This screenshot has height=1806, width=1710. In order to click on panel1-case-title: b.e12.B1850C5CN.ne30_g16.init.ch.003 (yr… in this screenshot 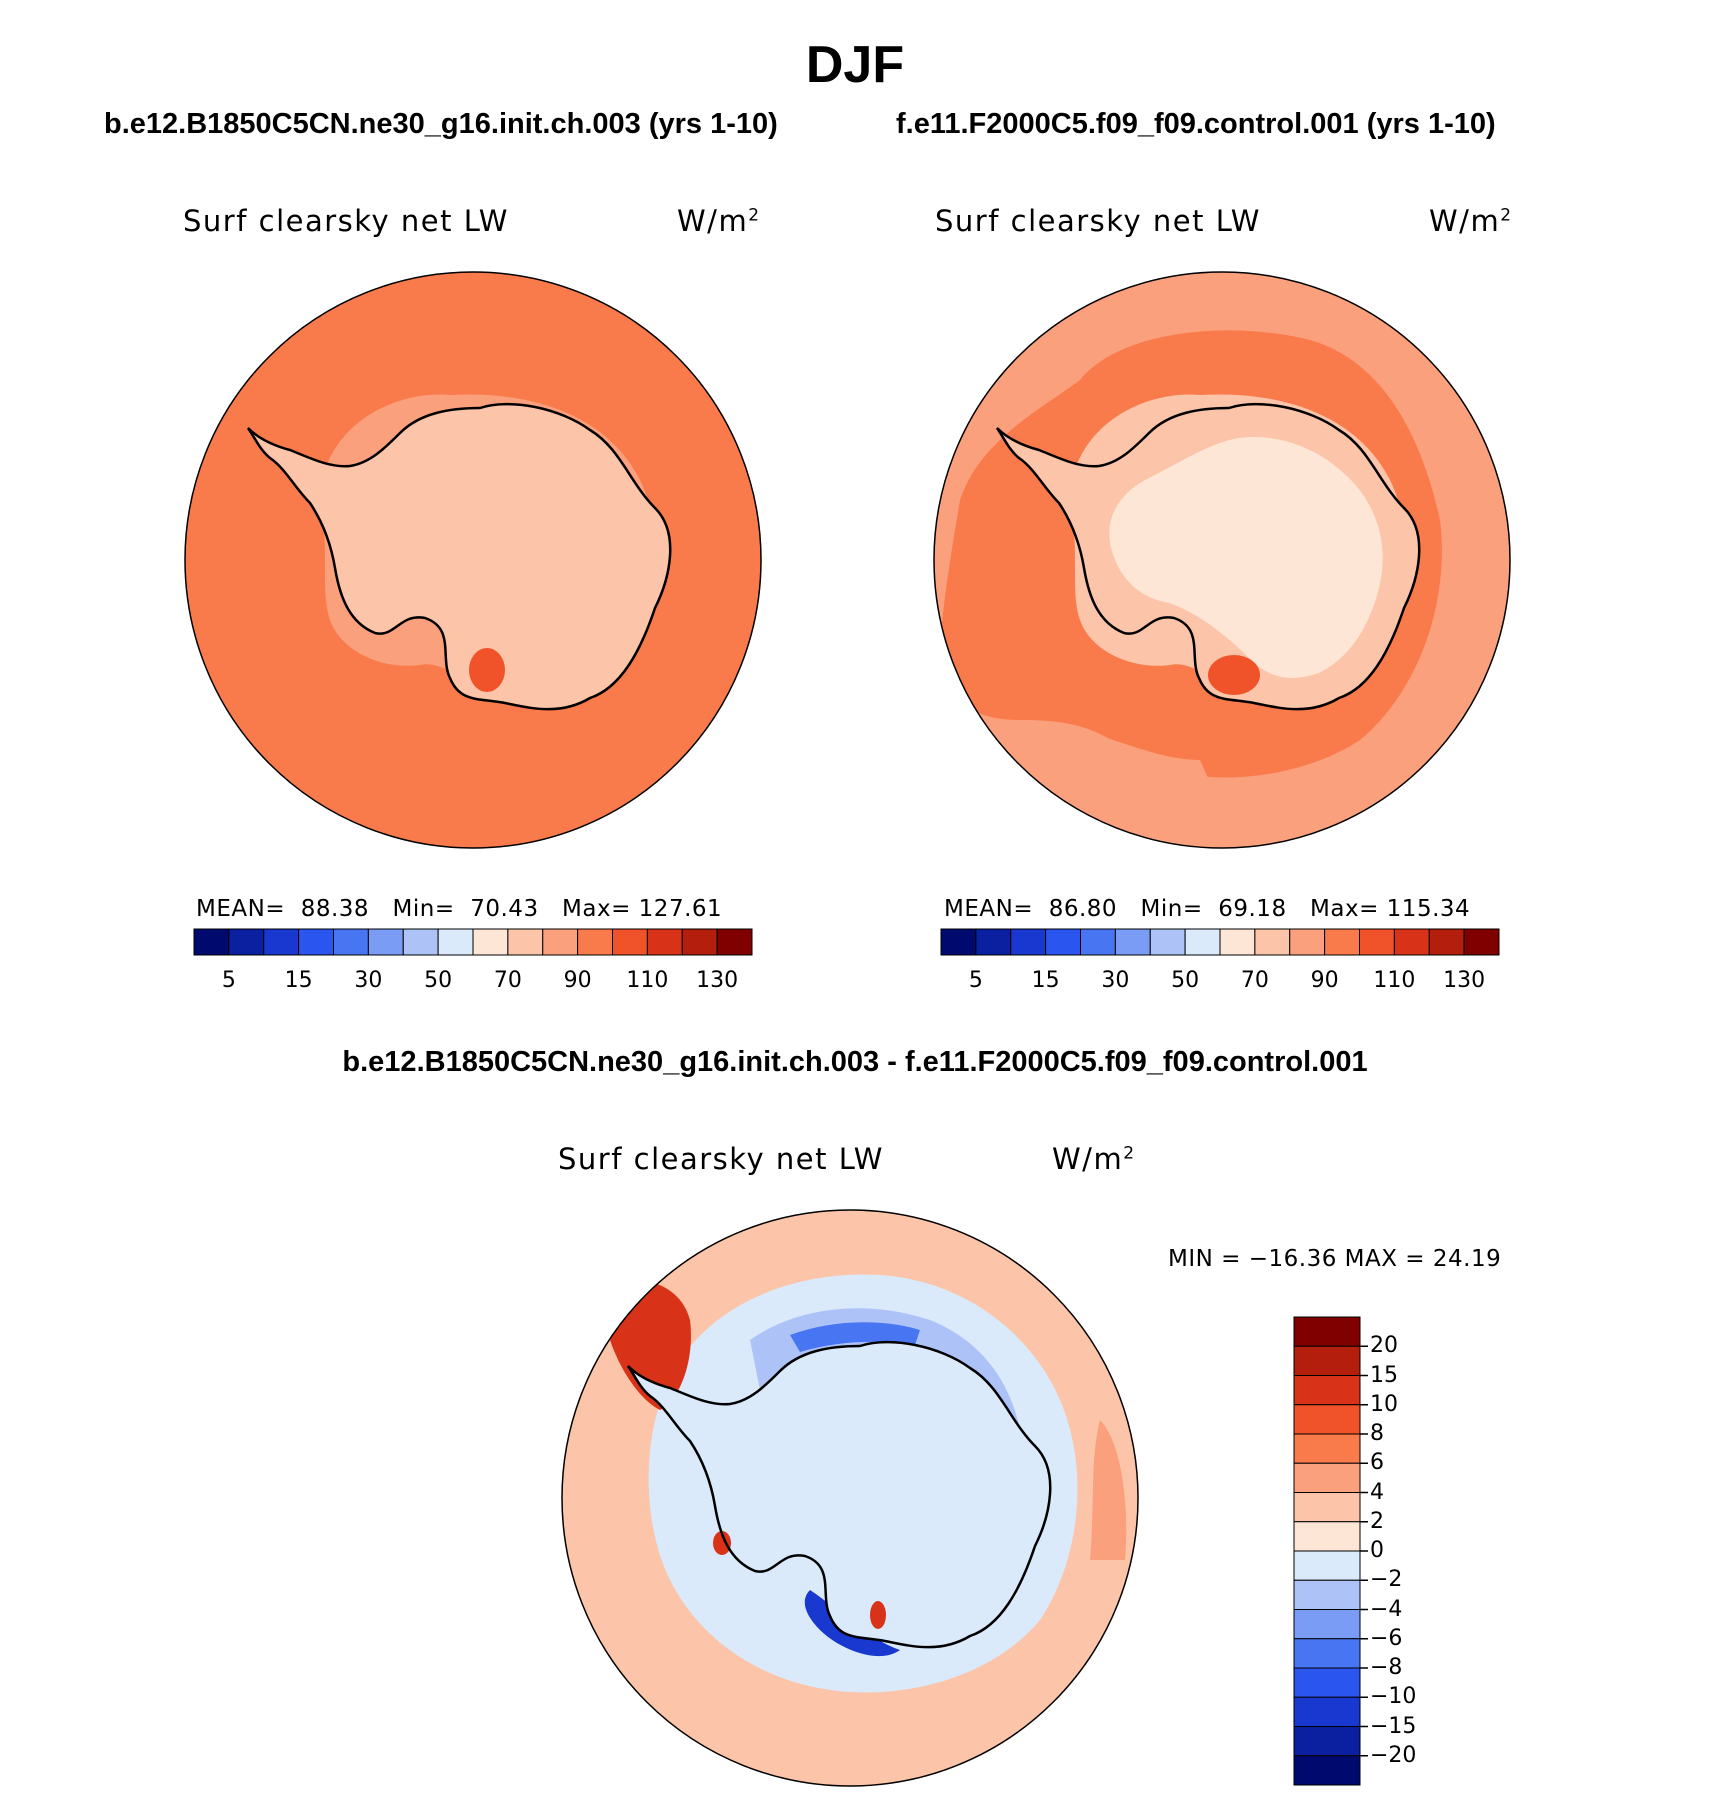, I will do `click(441, 124)`.